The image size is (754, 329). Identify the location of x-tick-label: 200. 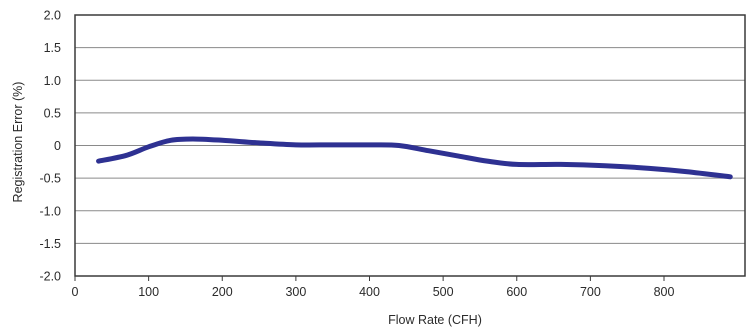
(222, 292).